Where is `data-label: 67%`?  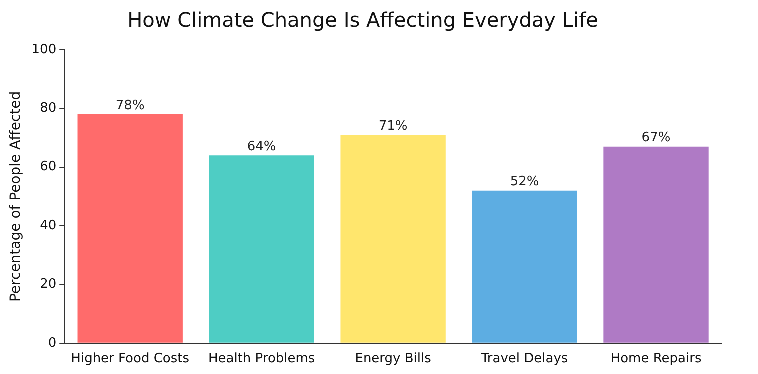
data-label: 67% is located at coordinates (656, 138).